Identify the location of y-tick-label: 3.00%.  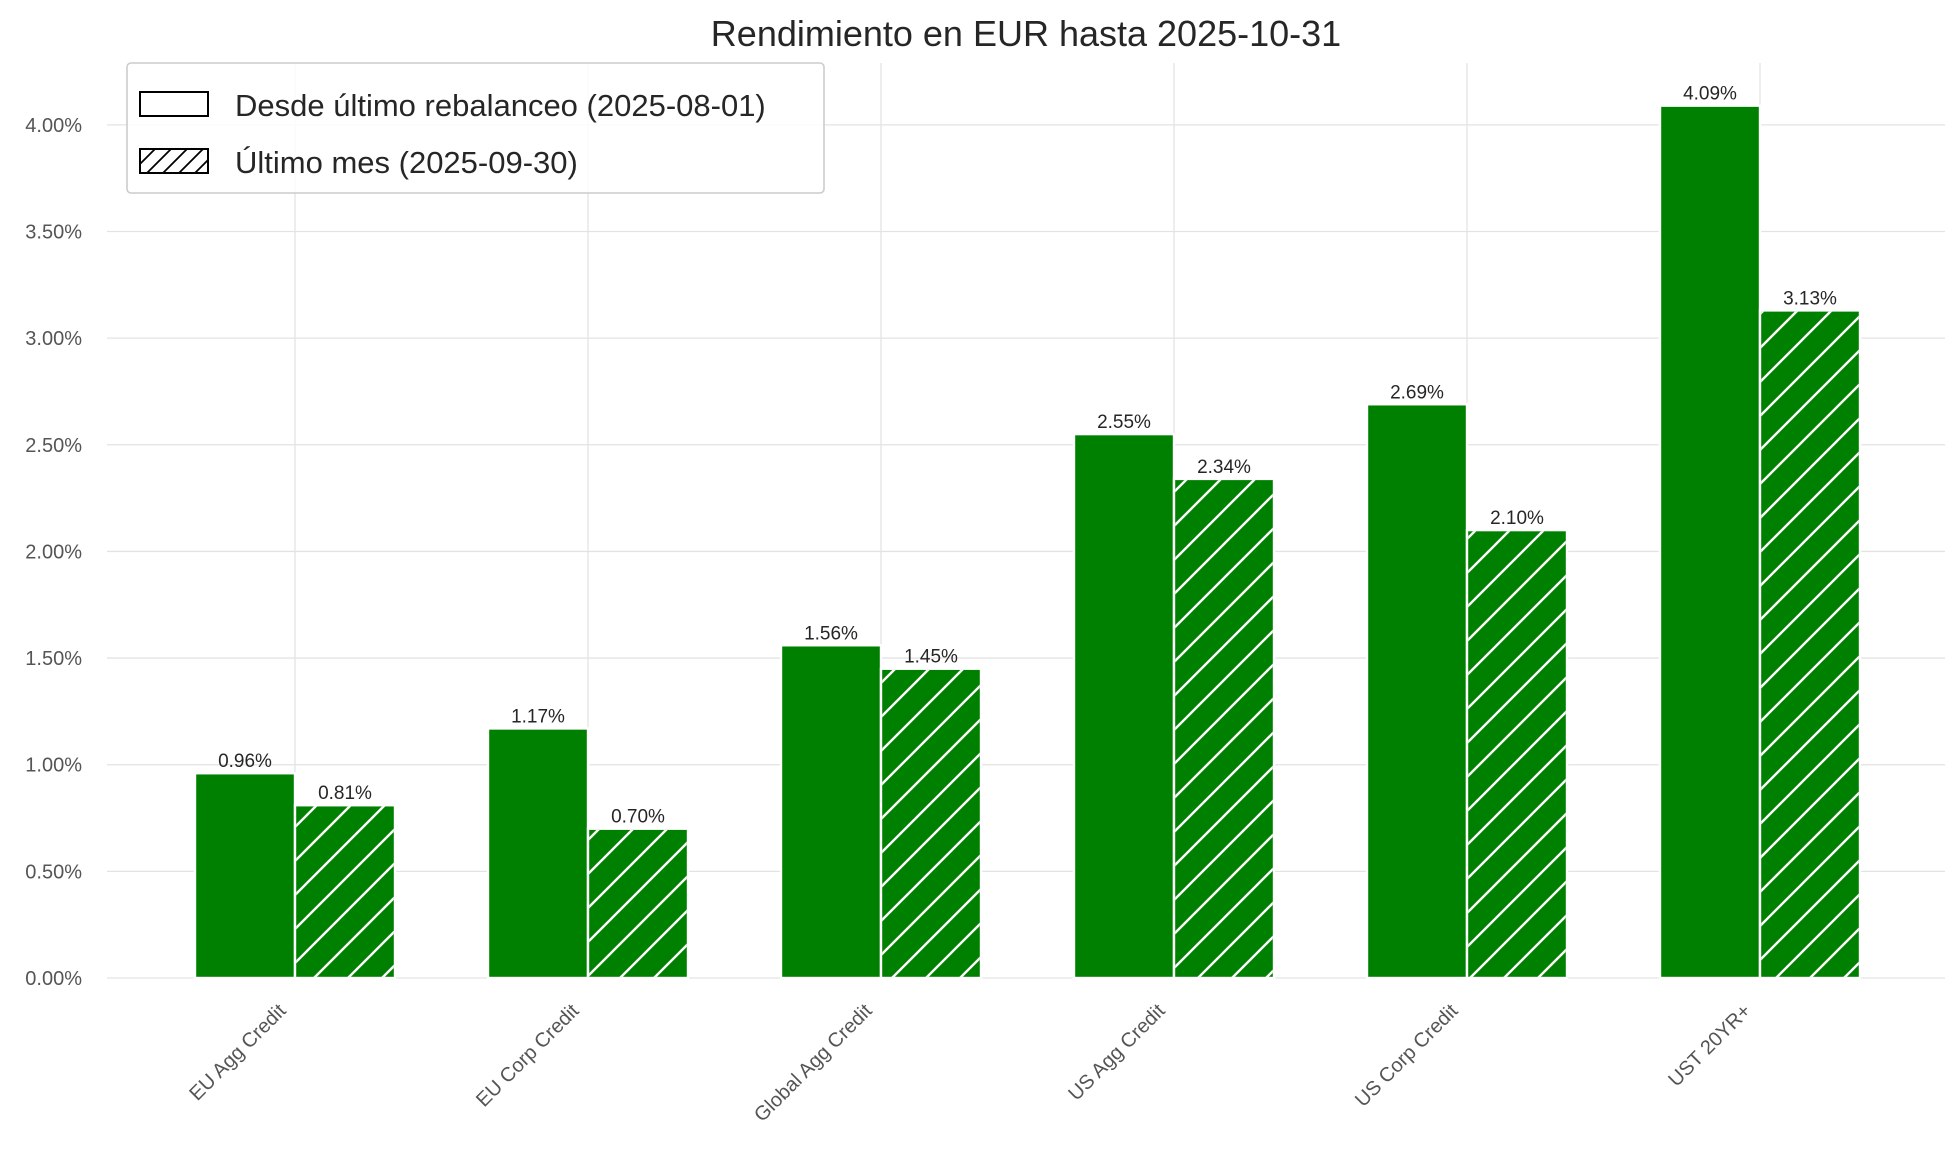
(53, 339).